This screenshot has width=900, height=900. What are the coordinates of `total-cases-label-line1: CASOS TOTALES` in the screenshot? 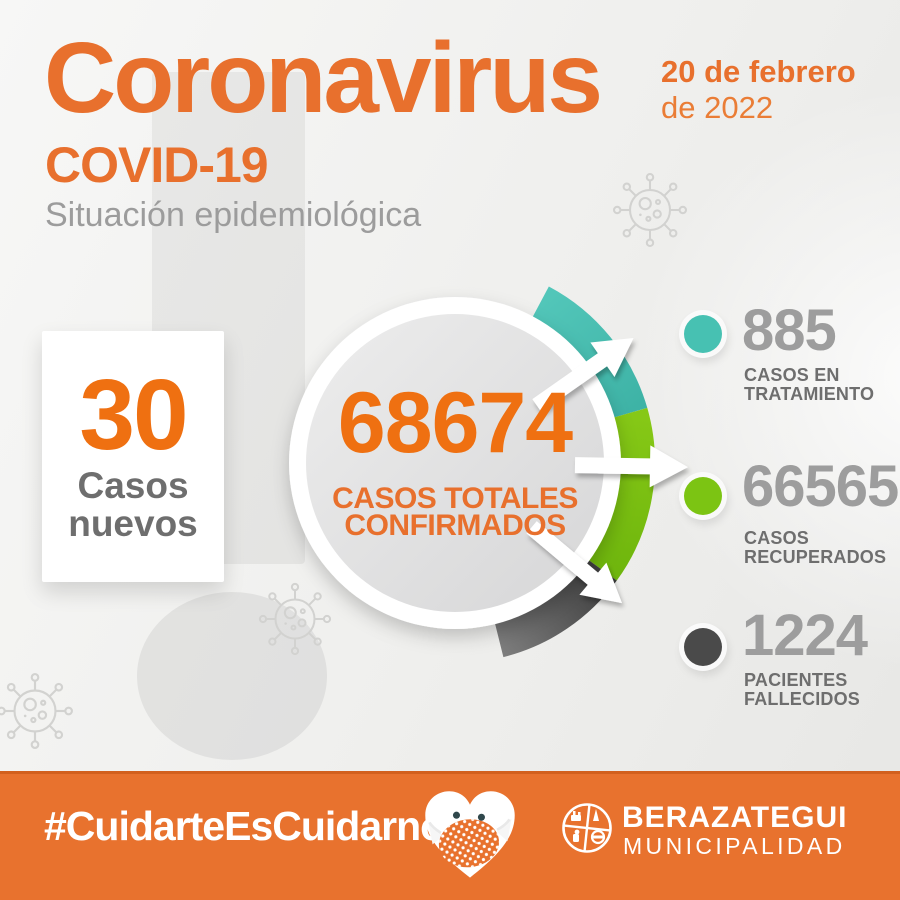 It's located at (455, 498).